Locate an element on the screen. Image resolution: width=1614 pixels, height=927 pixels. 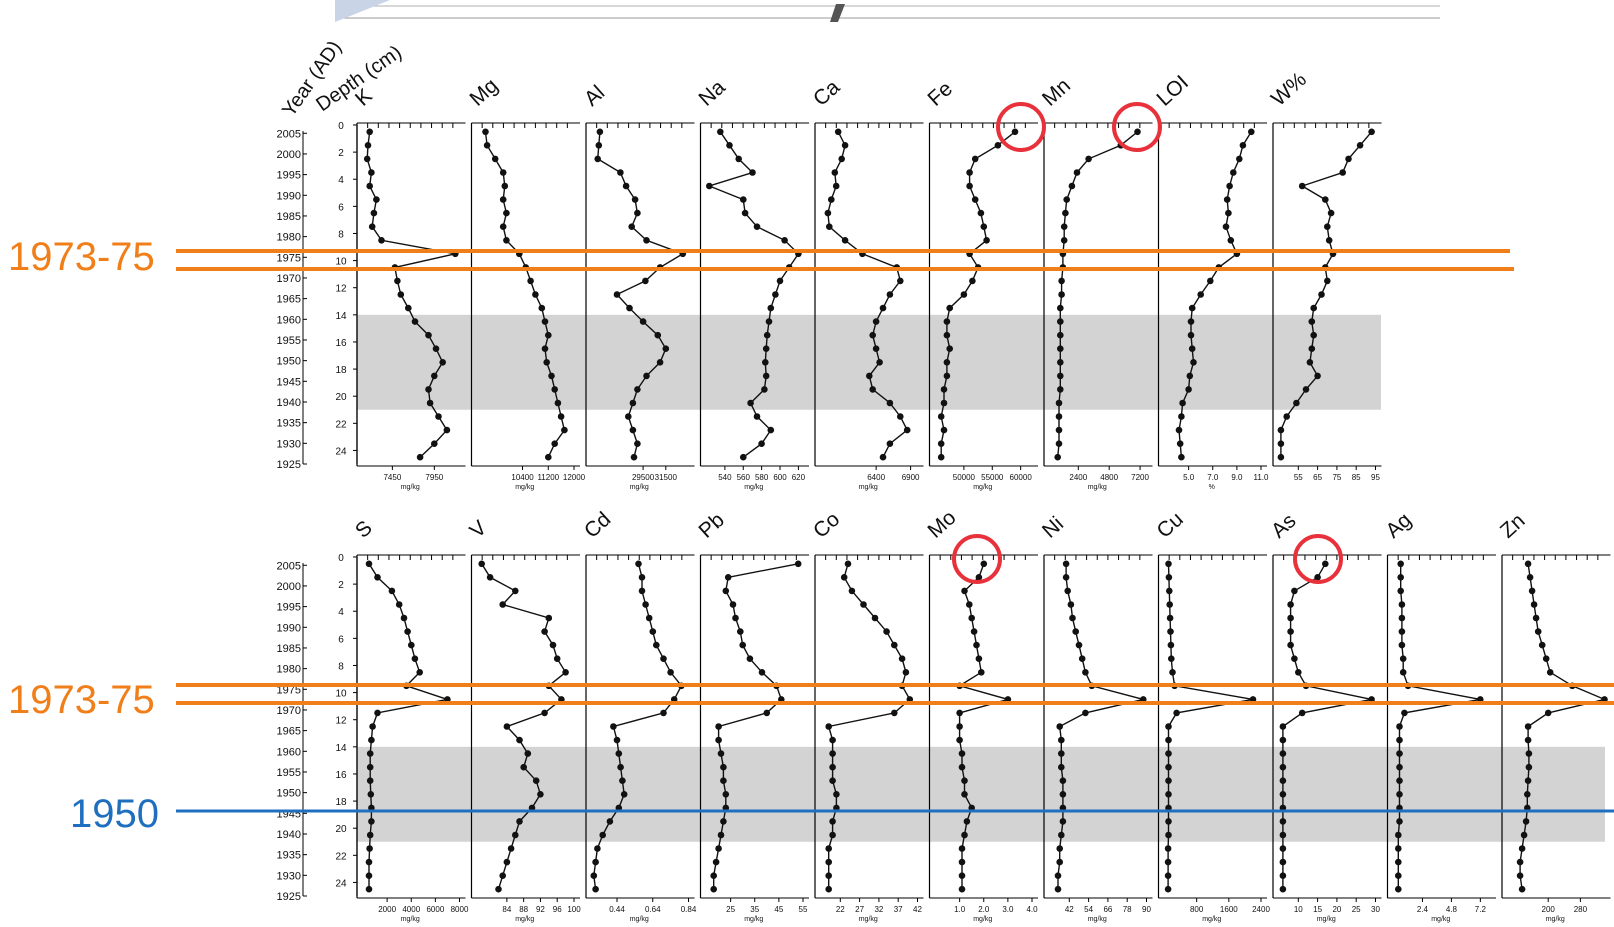
highlight-circle-mn is located at coordinates (1137, 127).